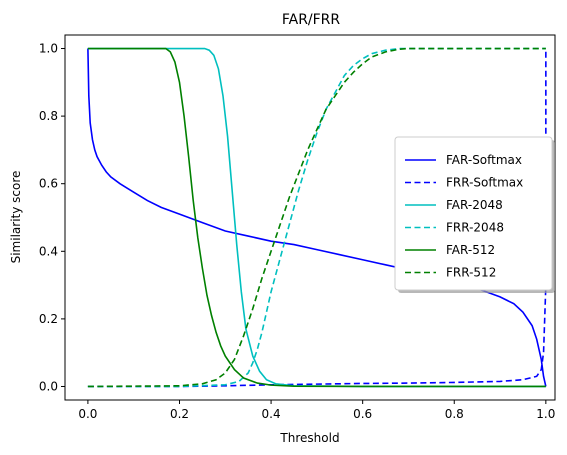 The image size is (567, 455). I want to click on y-tick-label: 0.8, so click(48, 116).